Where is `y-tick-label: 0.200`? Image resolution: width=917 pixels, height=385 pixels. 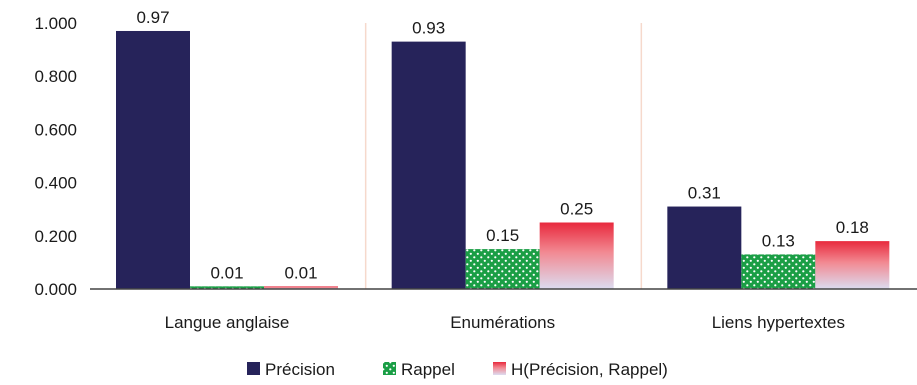 y-tick-label: 0.200 is located at coordinates (55, 236).